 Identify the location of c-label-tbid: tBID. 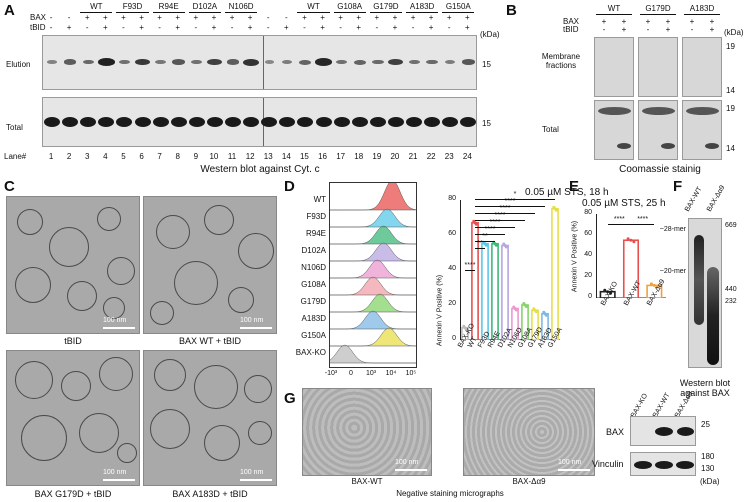
(73, 341).